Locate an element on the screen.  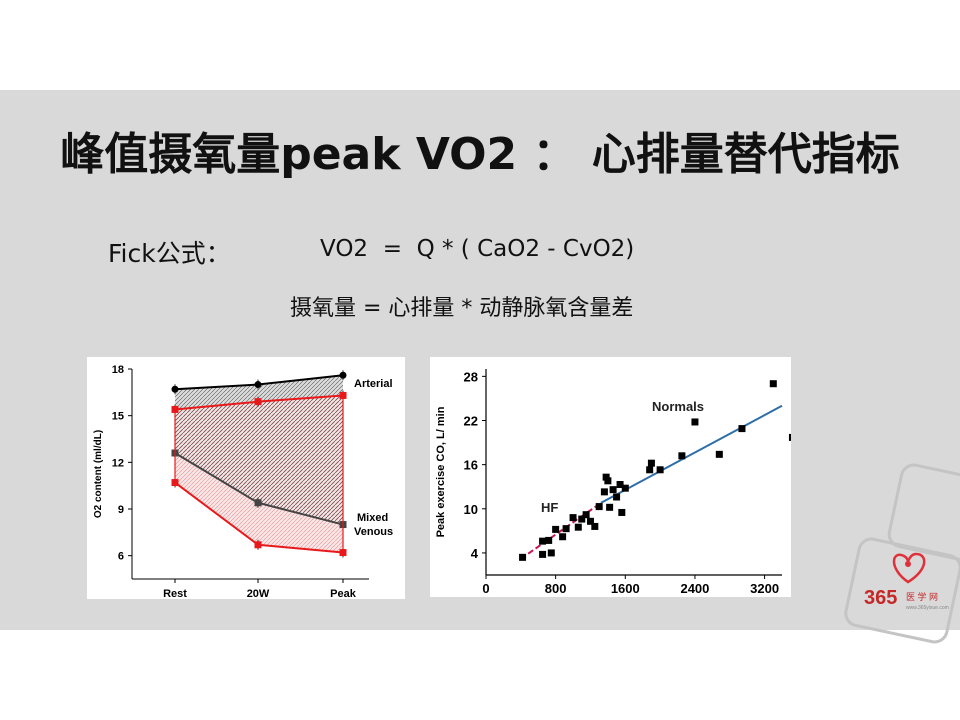
y-tick-label: 18 is located at coordinates (118, 370).